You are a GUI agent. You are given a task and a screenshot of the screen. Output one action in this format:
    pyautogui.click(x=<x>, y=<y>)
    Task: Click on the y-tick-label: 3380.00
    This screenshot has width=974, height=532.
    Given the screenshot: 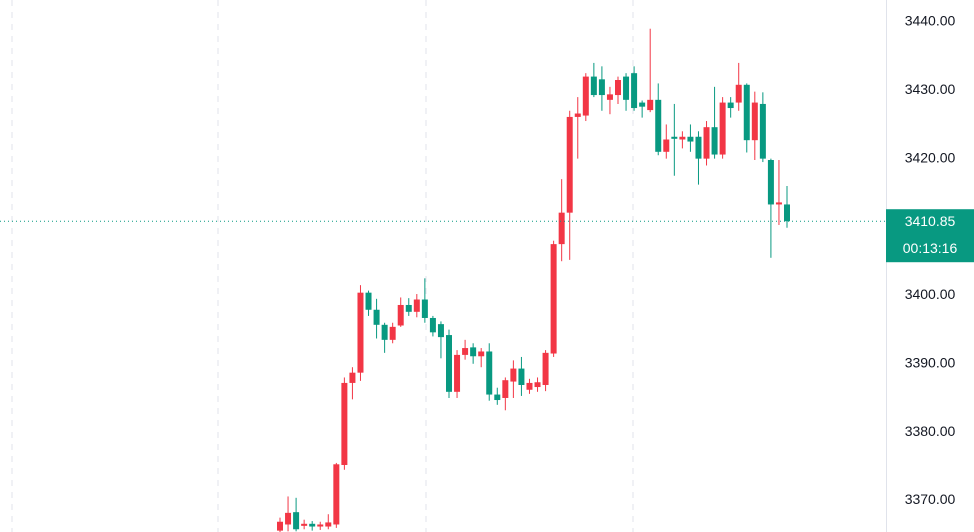 What is the action you would take?
    pyautogui.click(x=930, y=431)
    